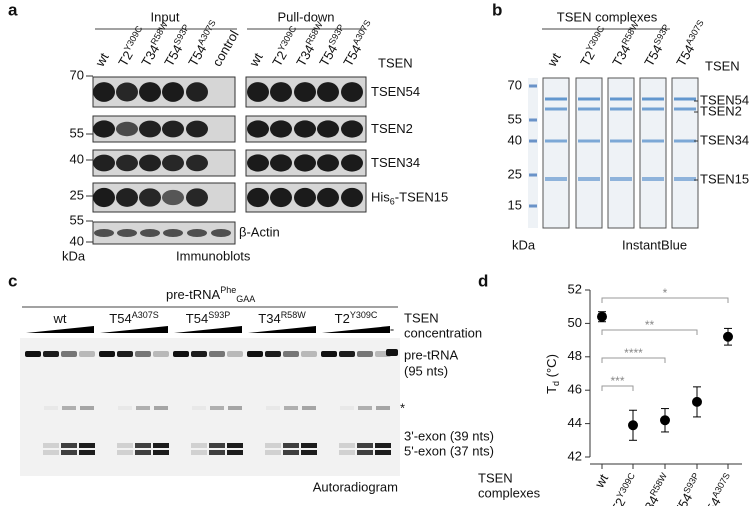  Describe the element at coordinates (575, 355) in the screenshot. I see `y-tick-label: 48` at that location.